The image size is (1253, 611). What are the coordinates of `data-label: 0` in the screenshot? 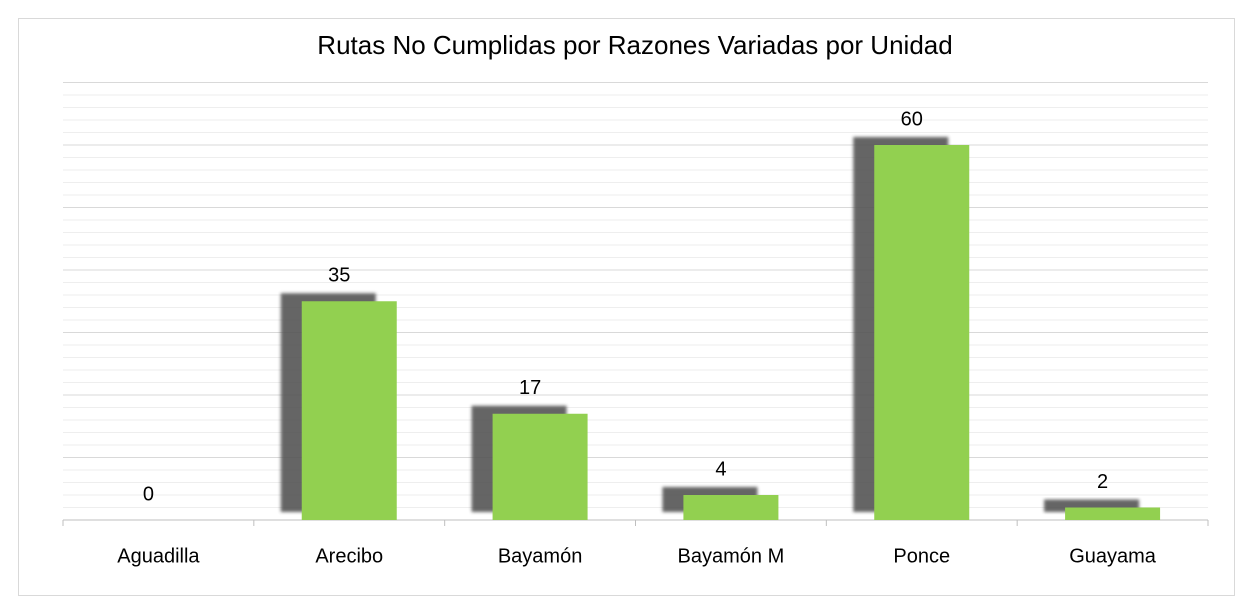 It's located at (148, 494).